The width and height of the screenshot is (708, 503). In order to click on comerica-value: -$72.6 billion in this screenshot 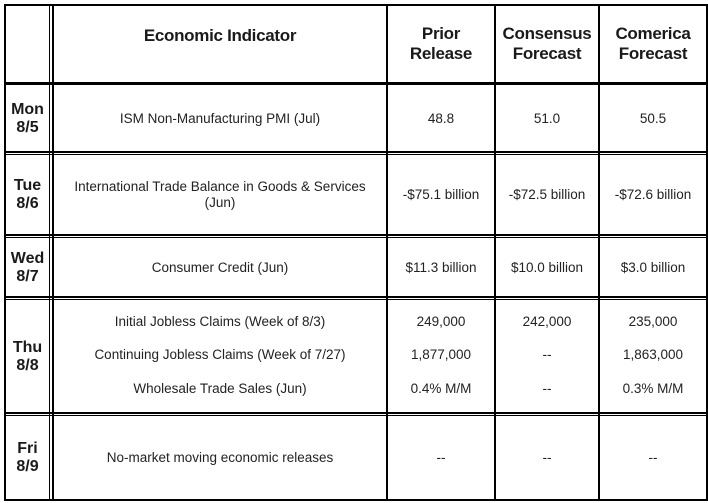, I will do `click(653, 194)`.